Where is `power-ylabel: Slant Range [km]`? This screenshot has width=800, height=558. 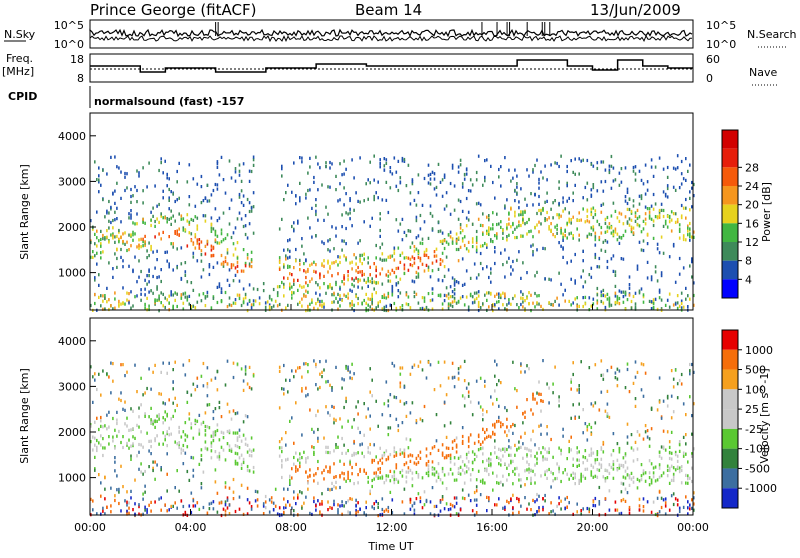
power-ylabel: Slant Range [km] is located at coordinates (24, 212).